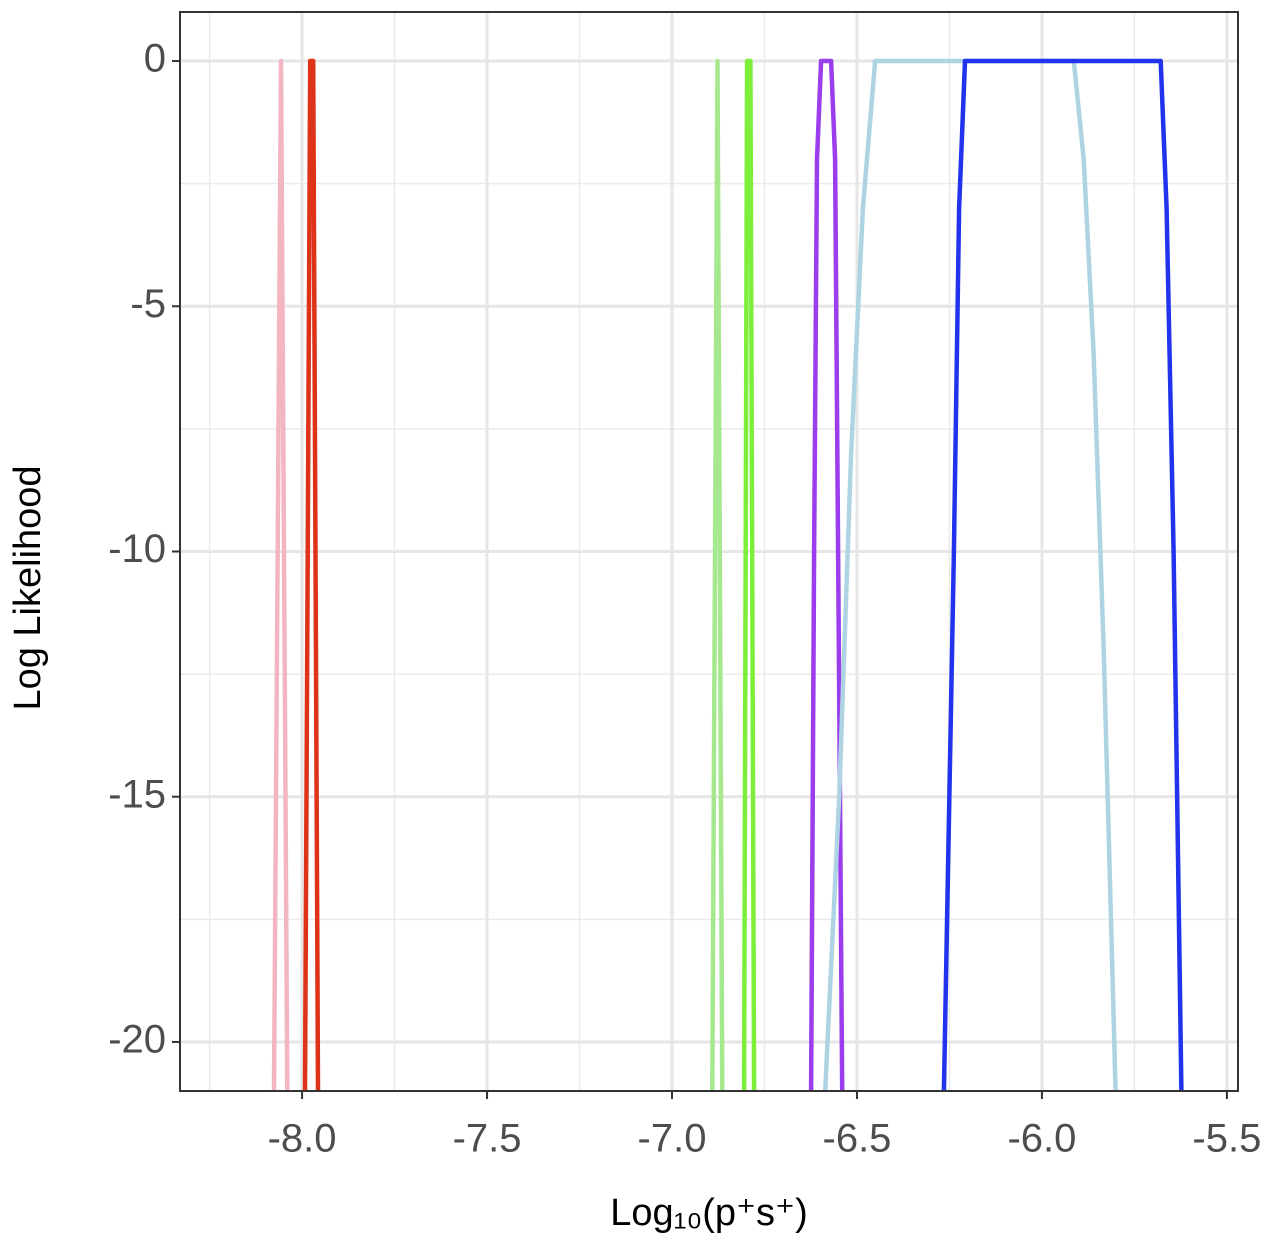 Image resolution: width=1280 pixels, height=1251 pixels. What do you see at coordinates (1041, 1139) in the screenshot?
I see `x-tick-label: -6.0` at bounding box center [1041, 1139].